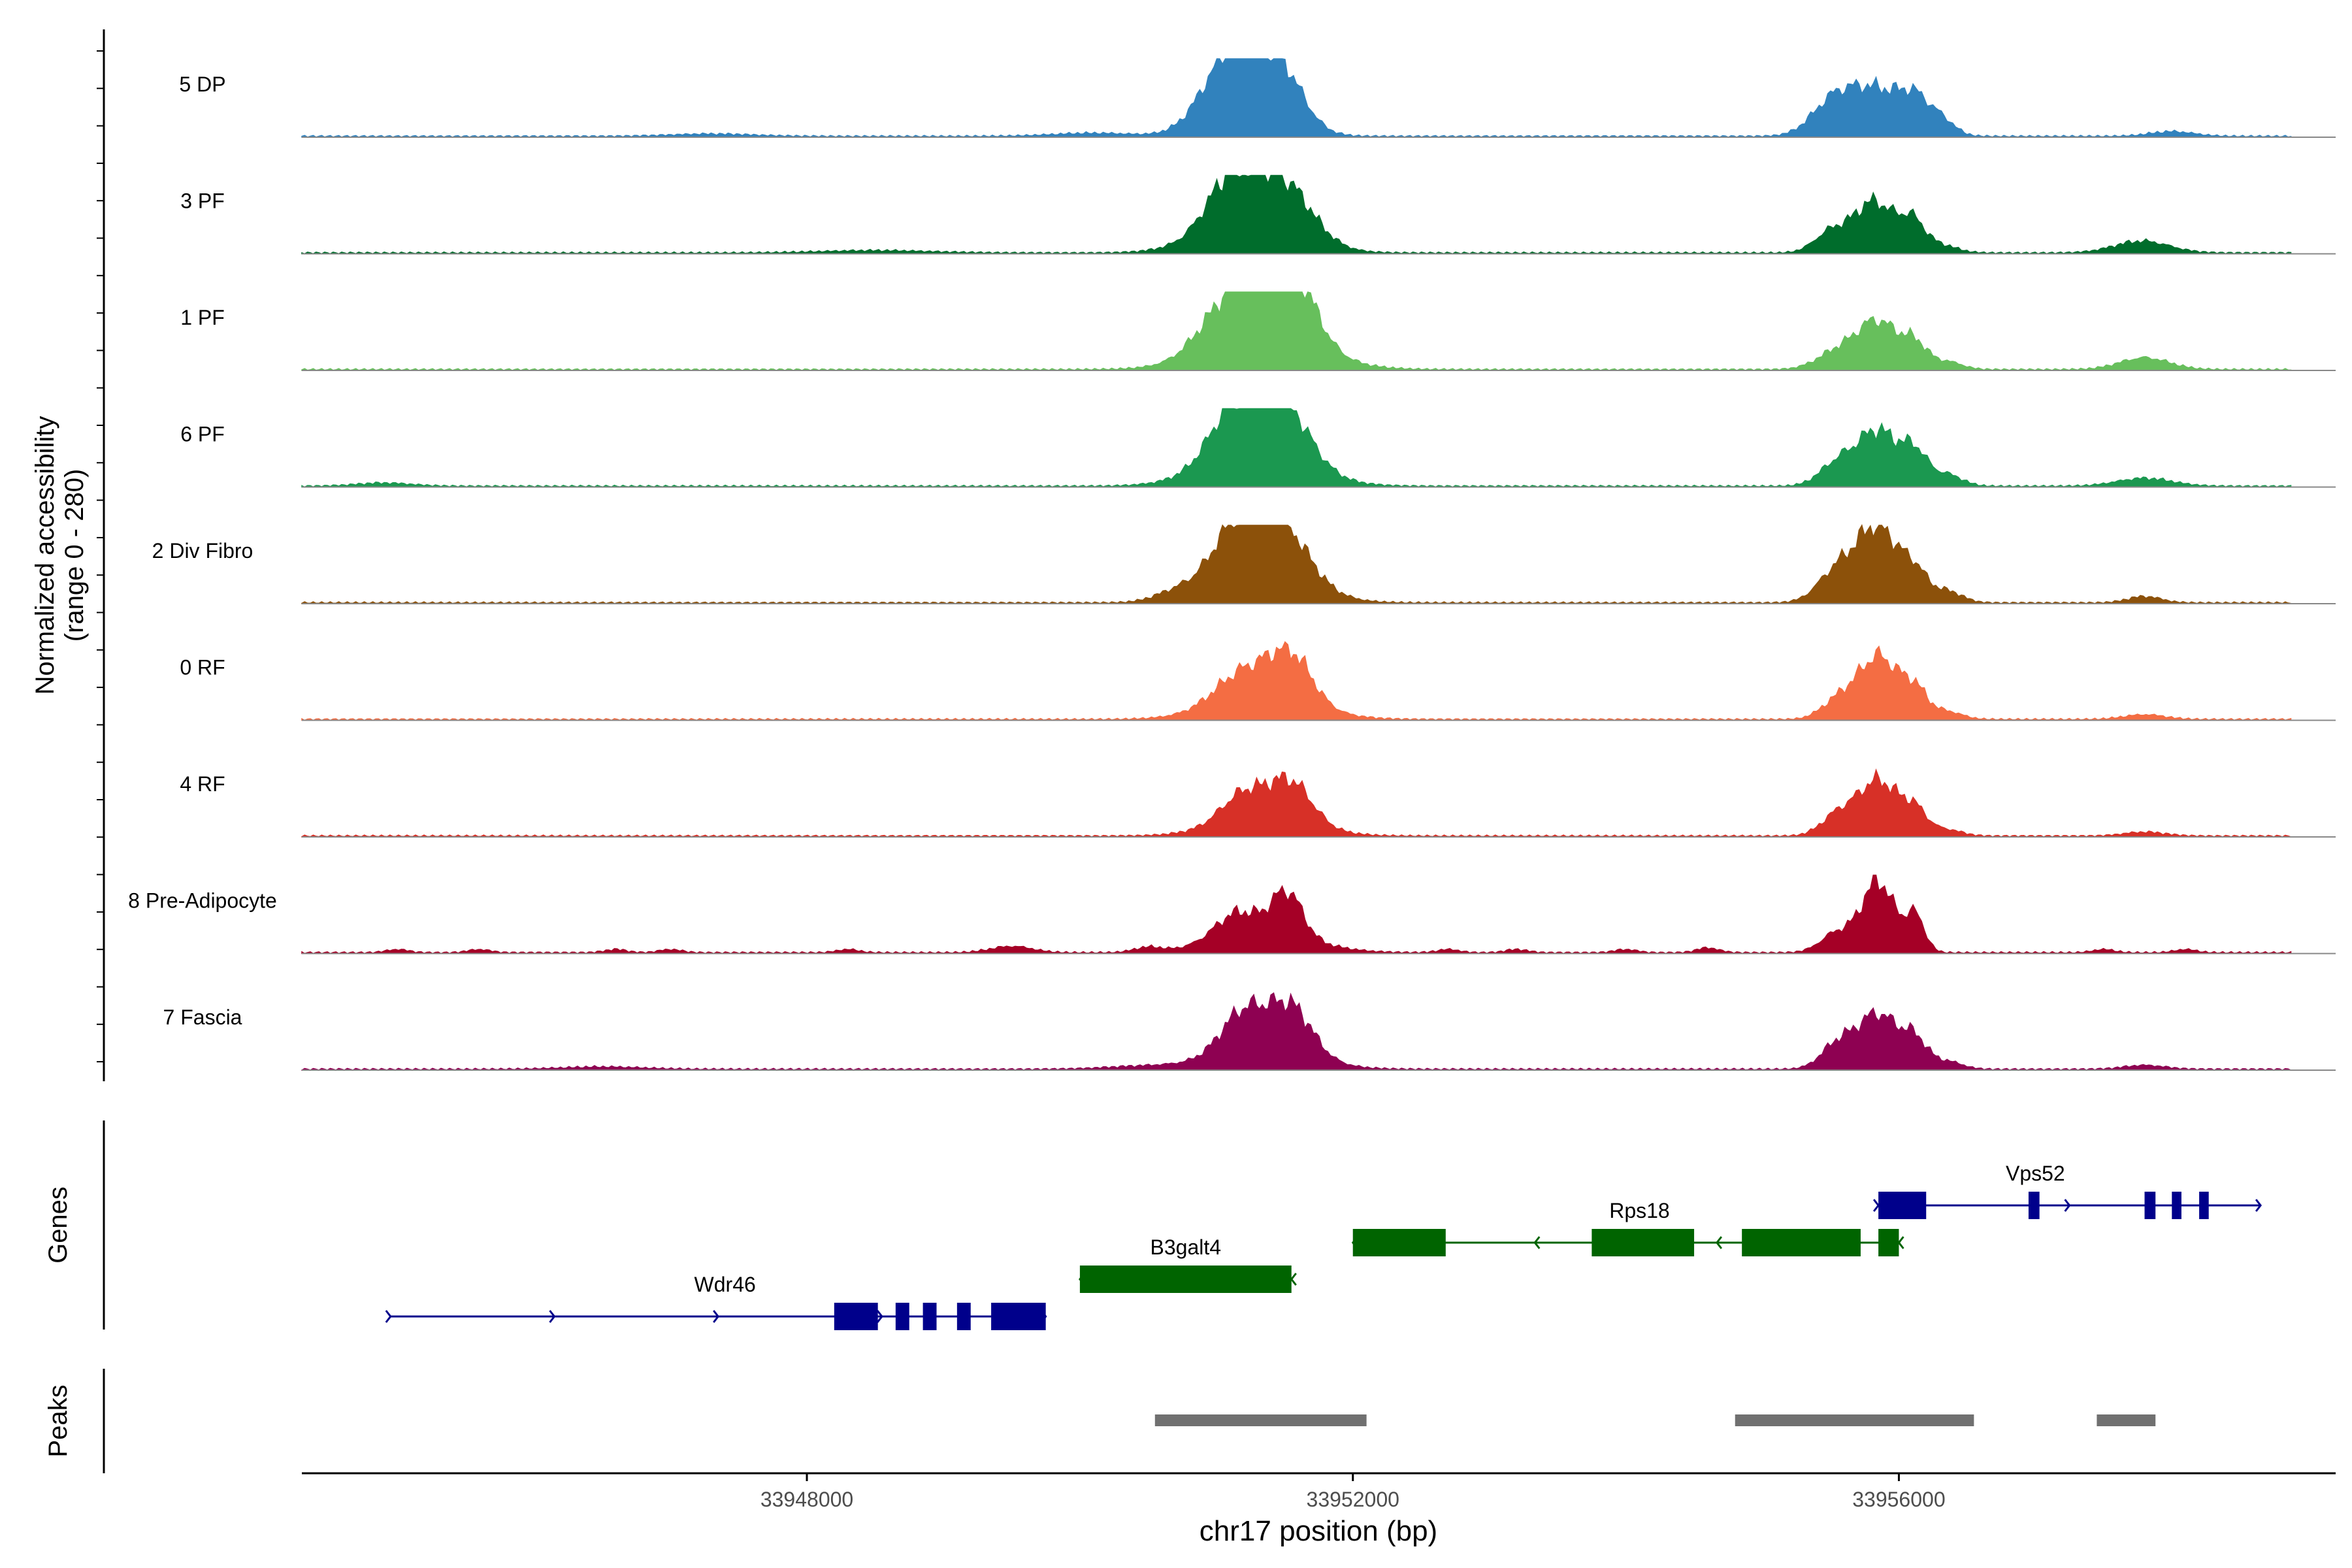  Describe the element at coordinates (1296, 564) in the screenshot. I see `coverage-area-2-div-fibro` at that location.